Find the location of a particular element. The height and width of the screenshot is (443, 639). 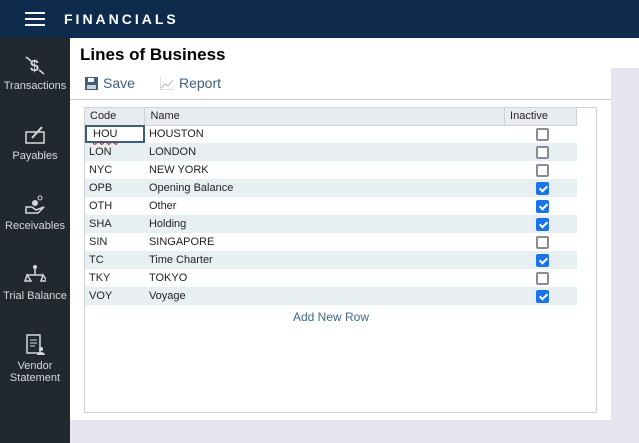

save-label: Save is located at coordinates (119, 83).